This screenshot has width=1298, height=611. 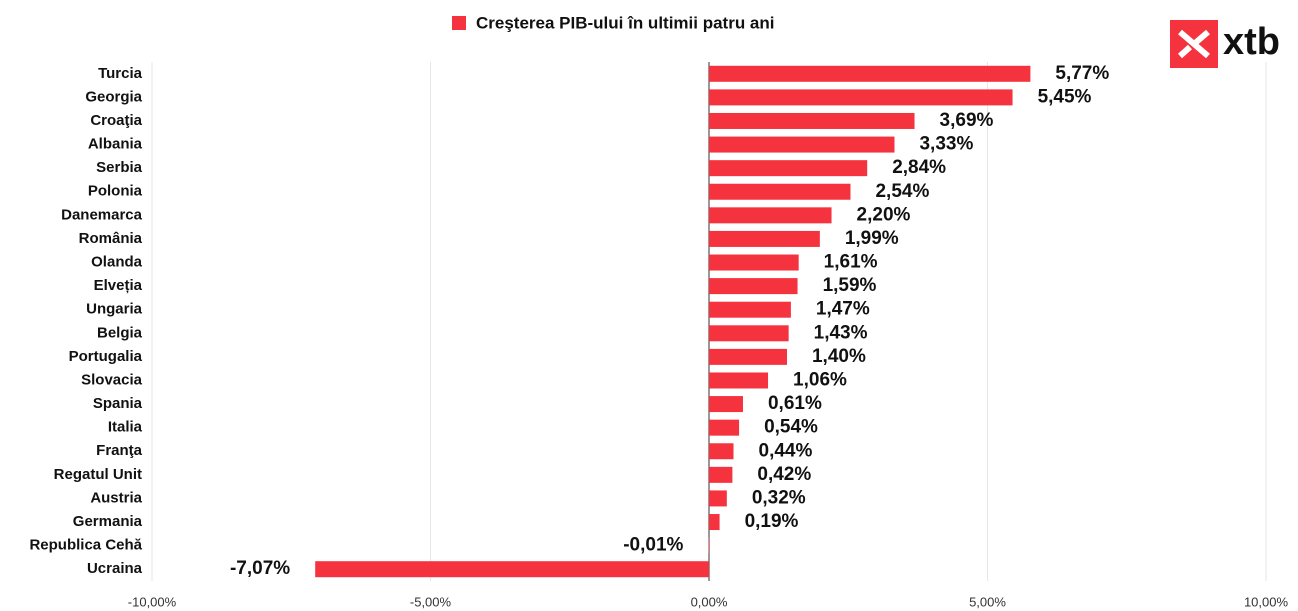 I want to click on logo-text: xtb, so click(x=1251, y=42).